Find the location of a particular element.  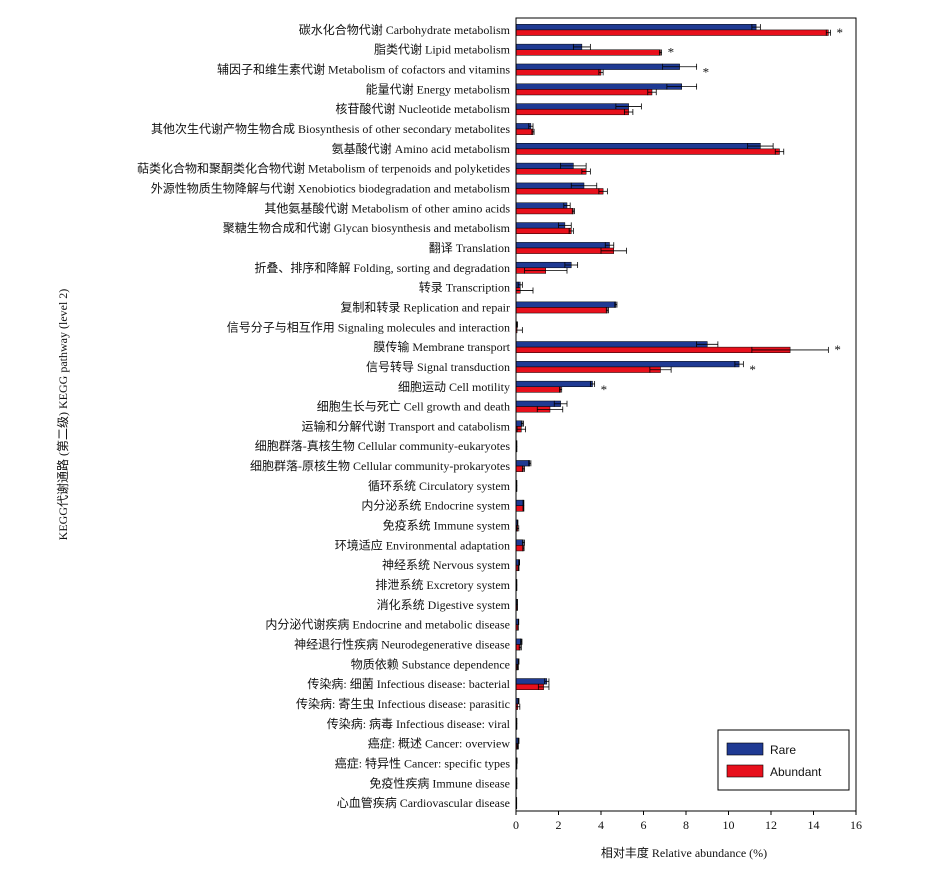

category-label: 内分泌系统 Endocrine system is located at coordinates (435, 506).